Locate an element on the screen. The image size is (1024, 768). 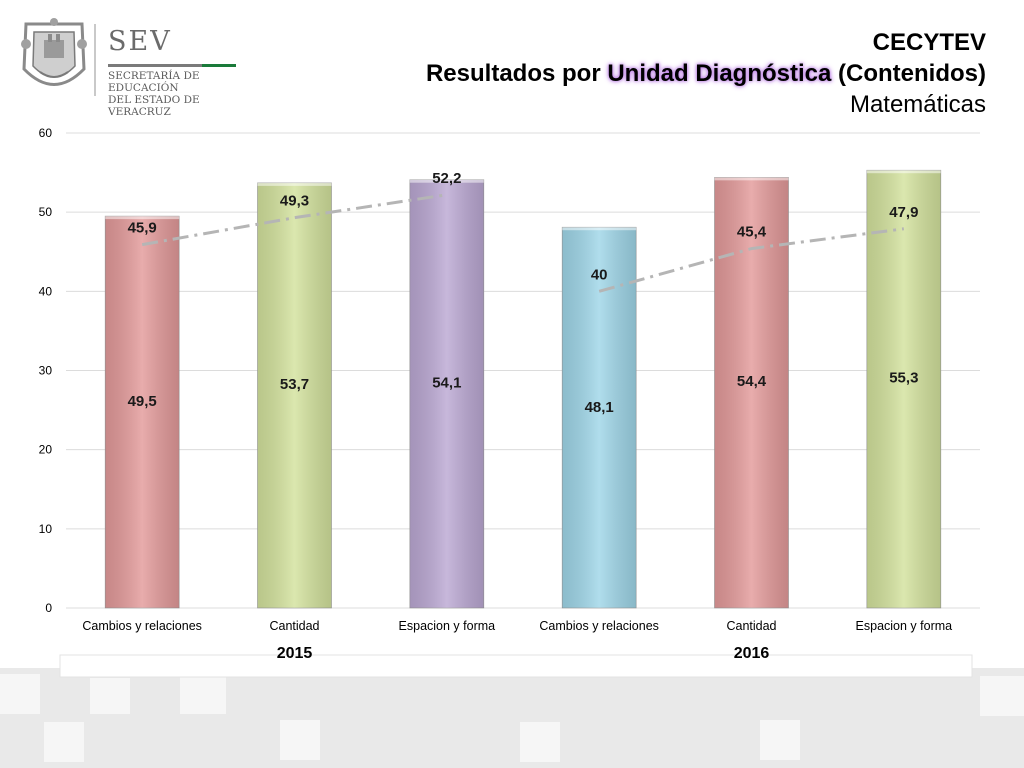
footer-decoration is located at coordinates (512, 718).